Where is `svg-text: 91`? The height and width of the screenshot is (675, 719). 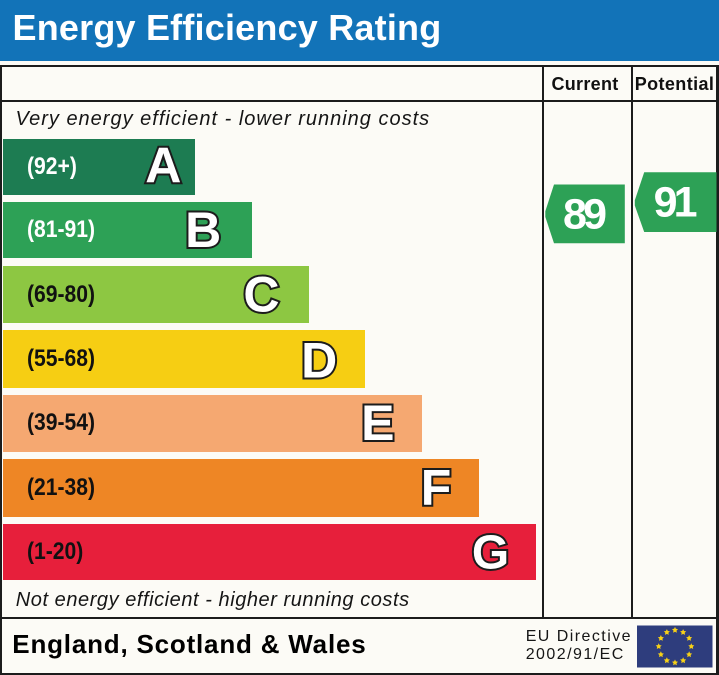
svg-text: 91 is located at coordinates (676, 202).